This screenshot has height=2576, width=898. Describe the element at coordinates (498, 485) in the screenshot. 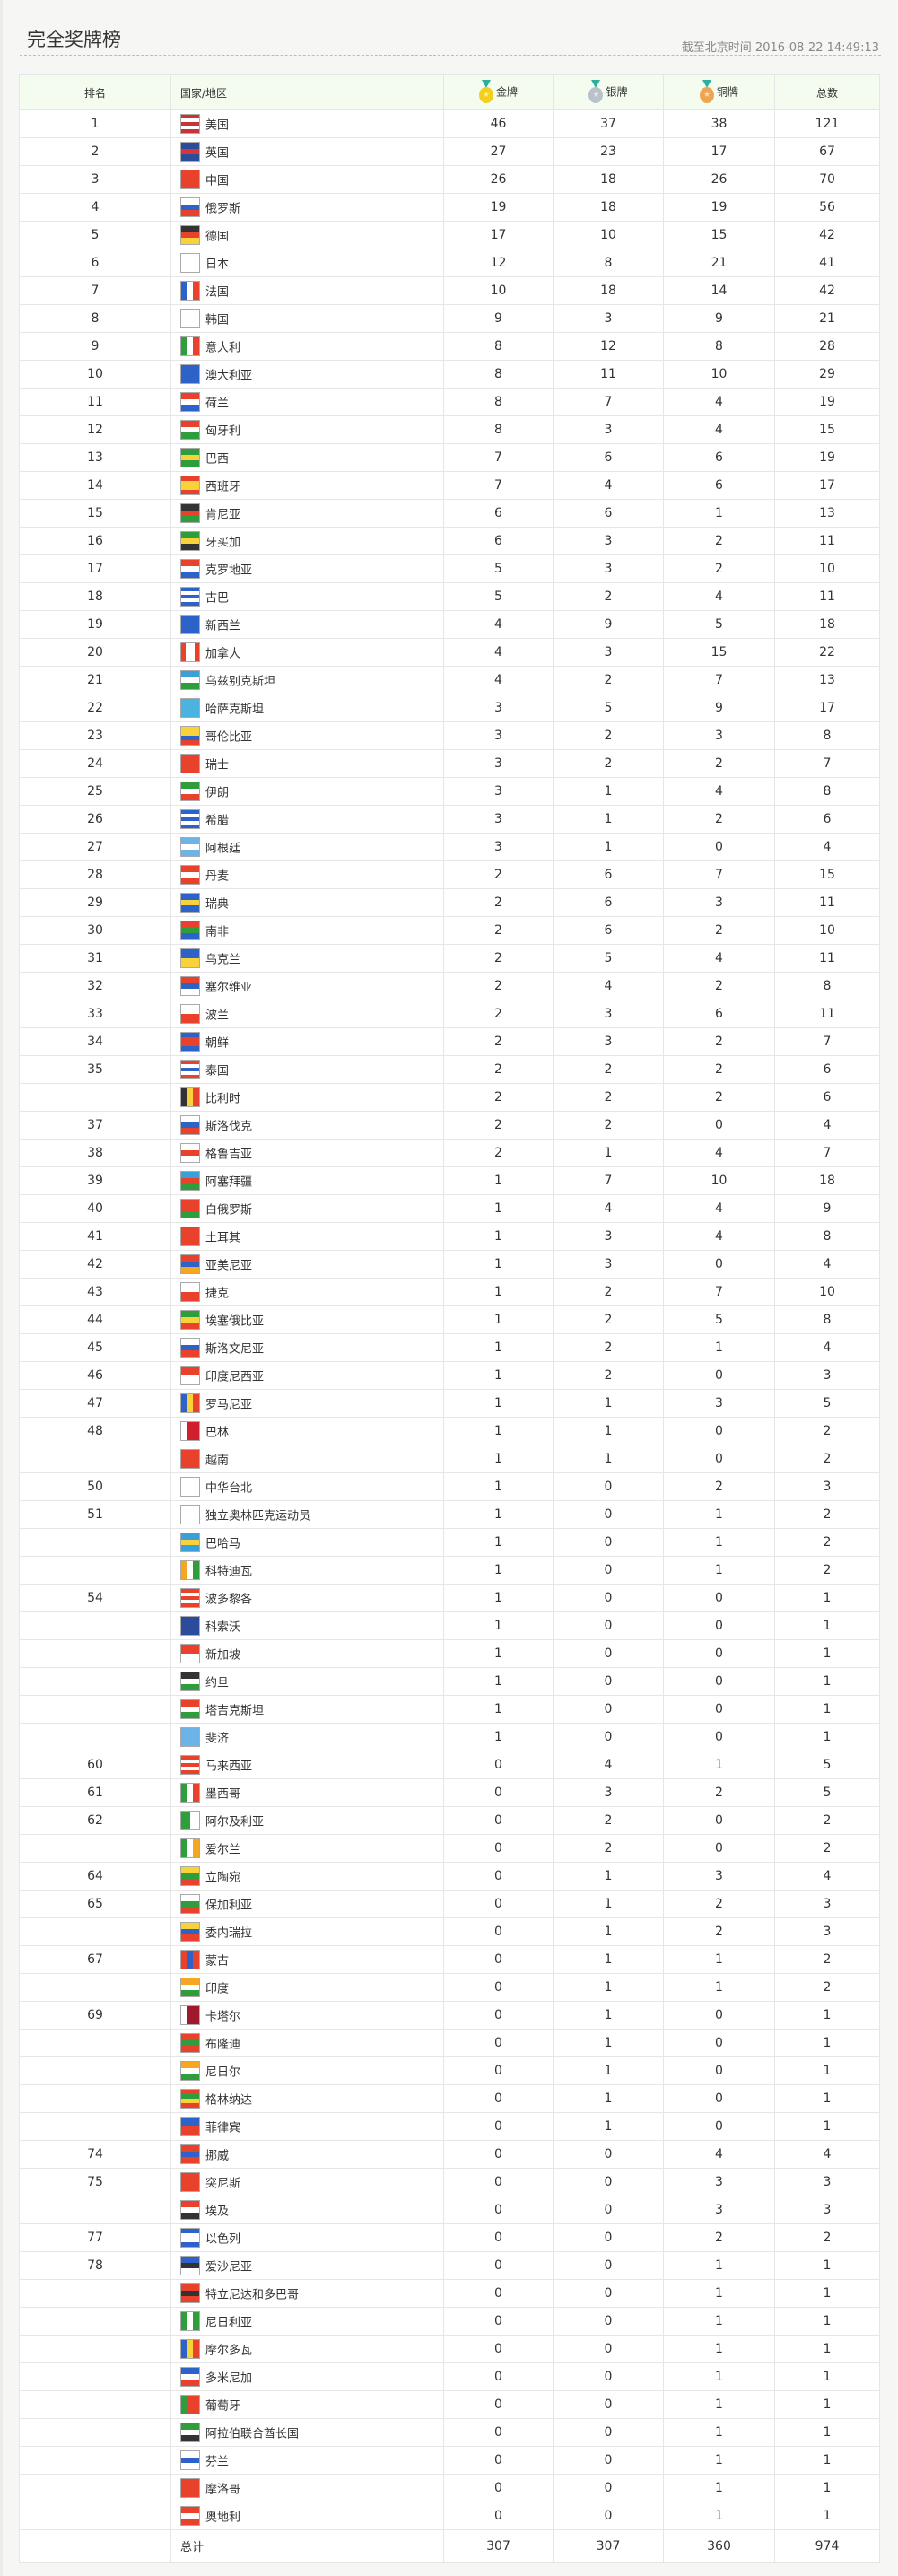

I see `gold-count: 7` at that location.